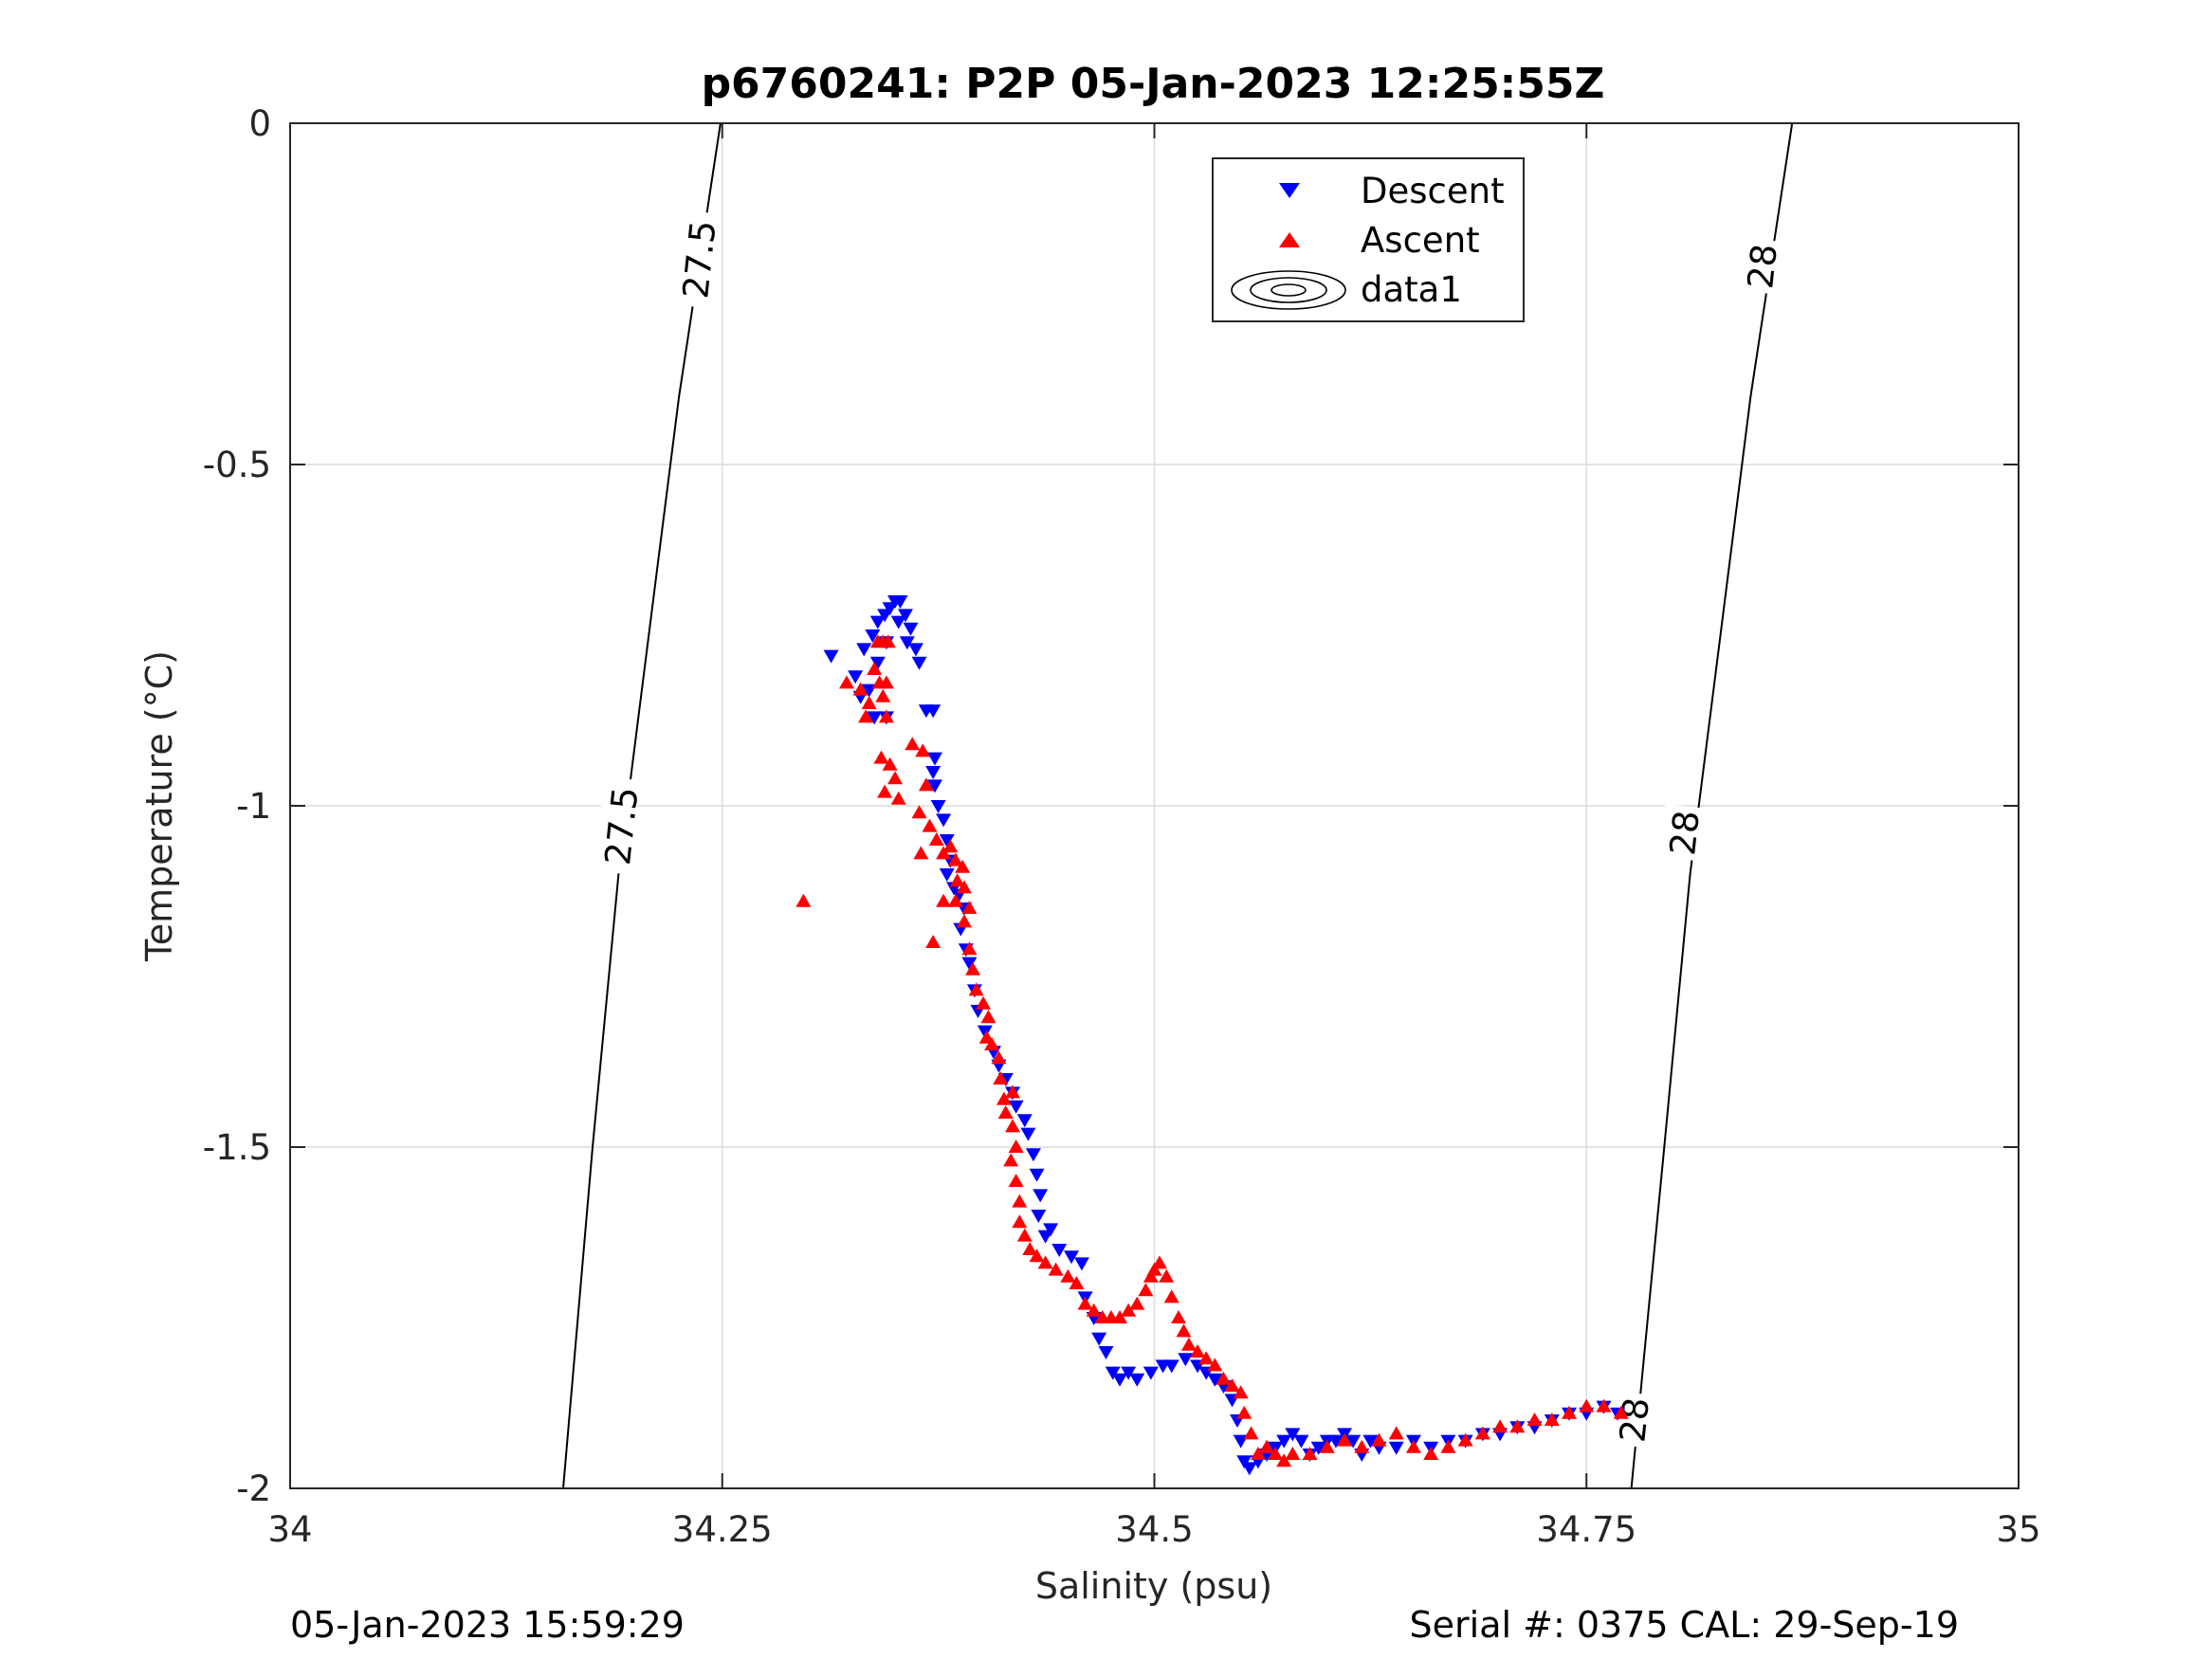 The image size is (2212, 1659). What do you see at coordinates (722, 1529) in the screenshot?
I see `x-tick-label: 34.25` at bounding box center [722, 1529].